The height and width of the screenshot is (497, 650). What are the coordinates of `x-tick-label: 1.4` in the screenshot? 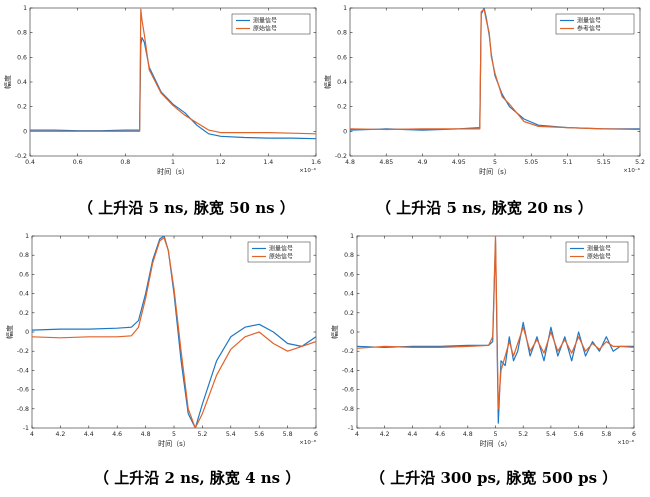 It's located at (268, 162).